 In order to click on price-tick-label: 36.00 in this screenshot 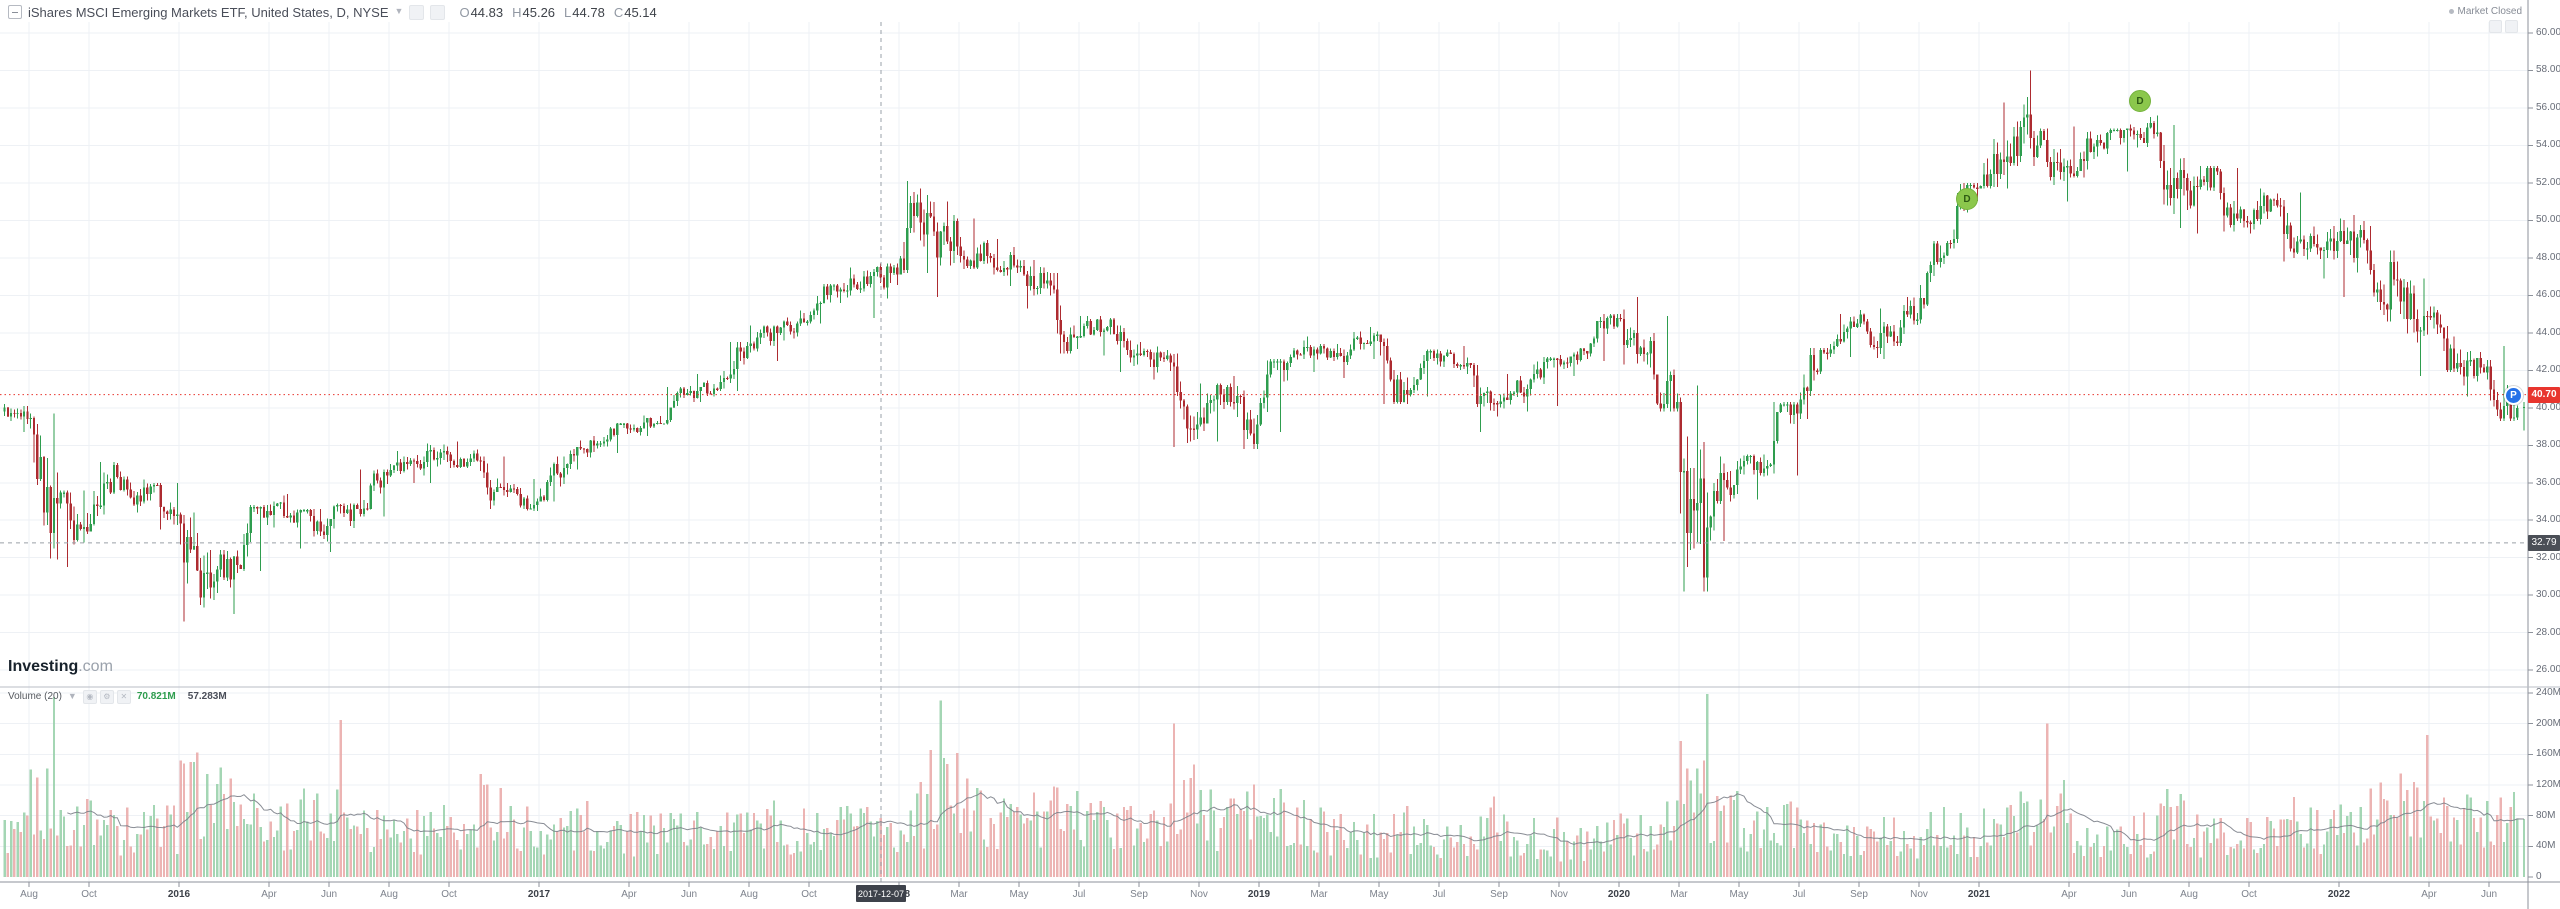, I will do `click(2548, 482)`.